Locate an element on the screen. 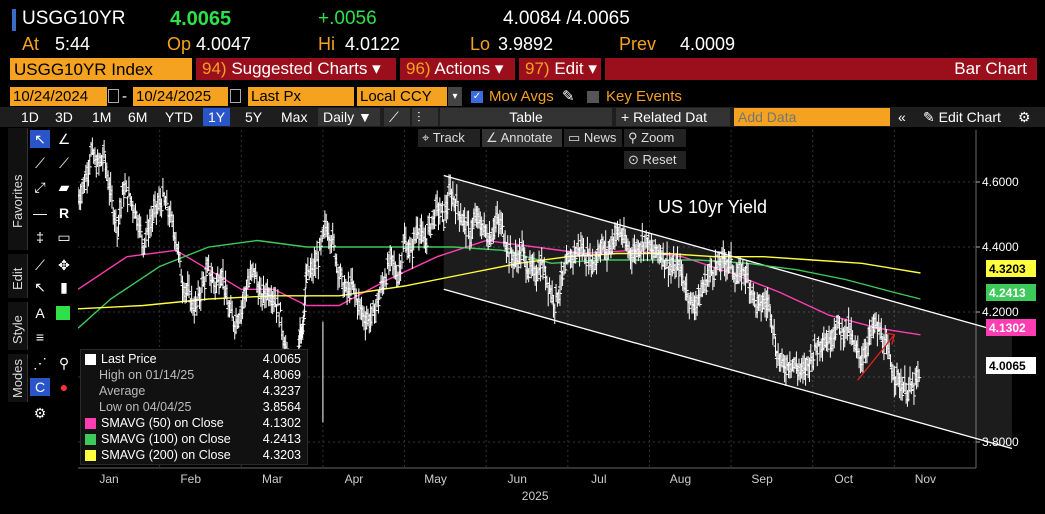 Image resolution: width=1045 pixels, height=514 pixels. table-button: Table is located at coordinates (526, 117).